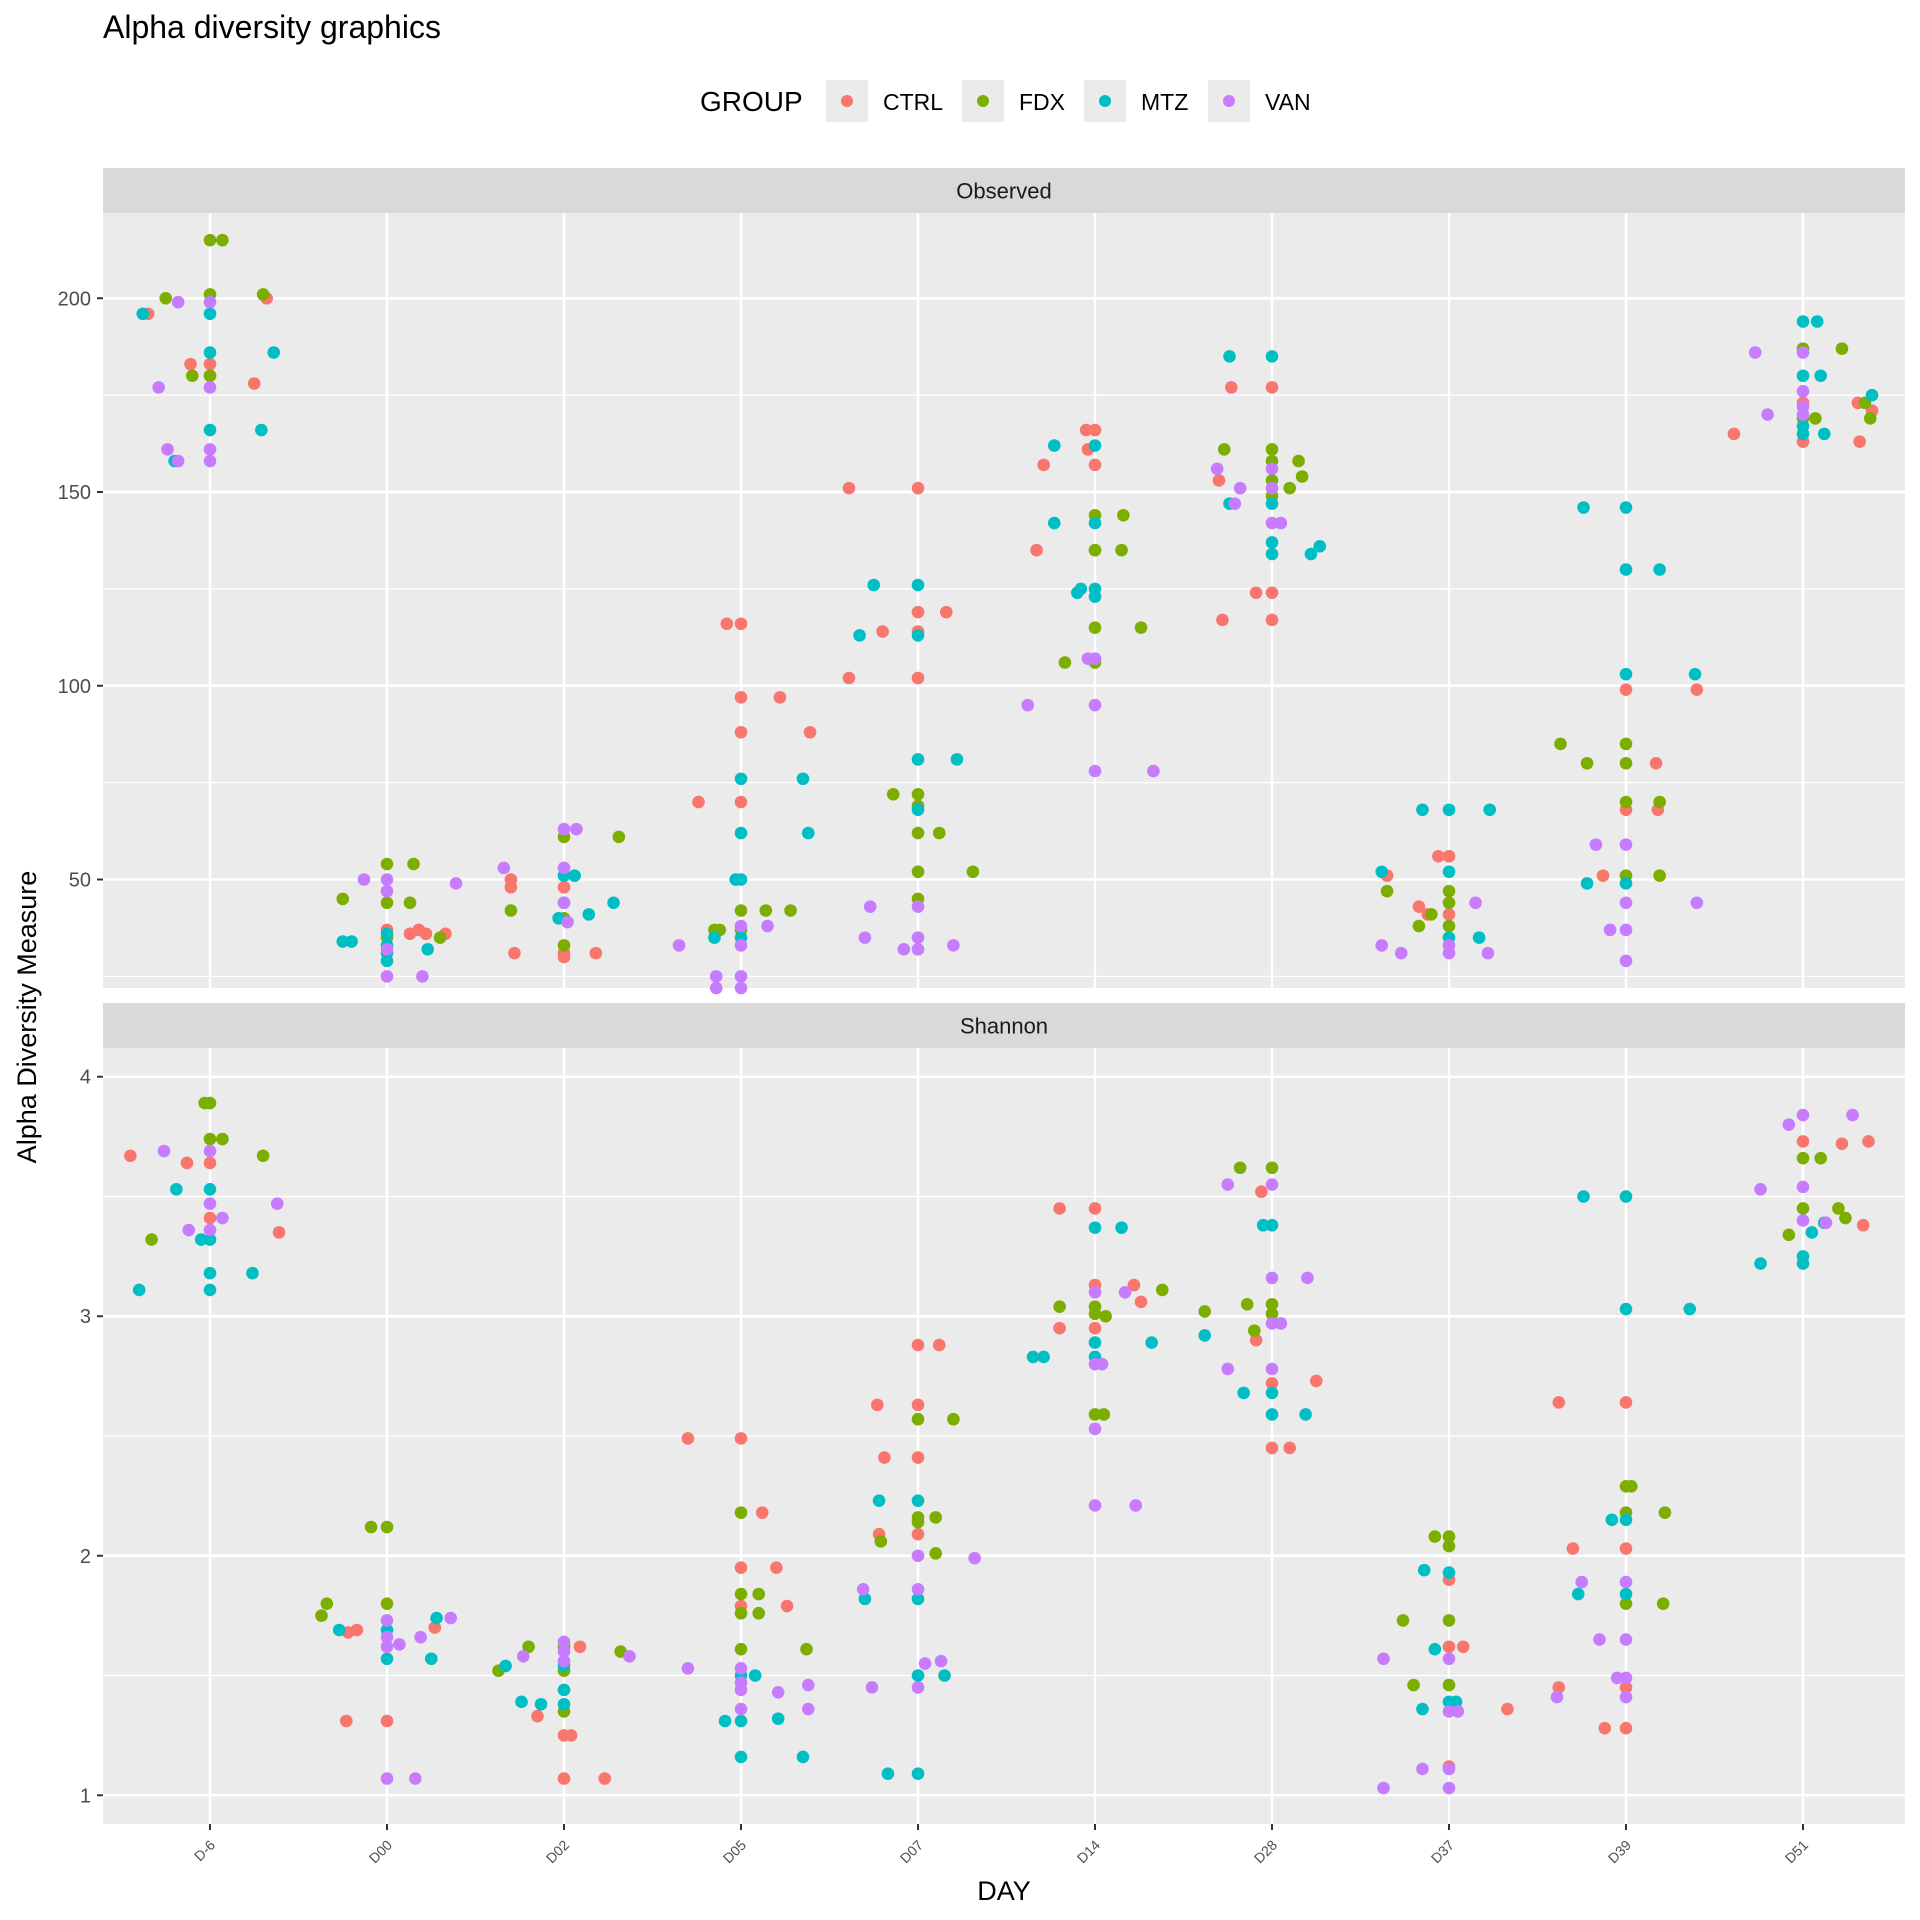  Describe the element at coordinates (74, 299) in the screenshot. I see `y-tick-label: 200` at that location.